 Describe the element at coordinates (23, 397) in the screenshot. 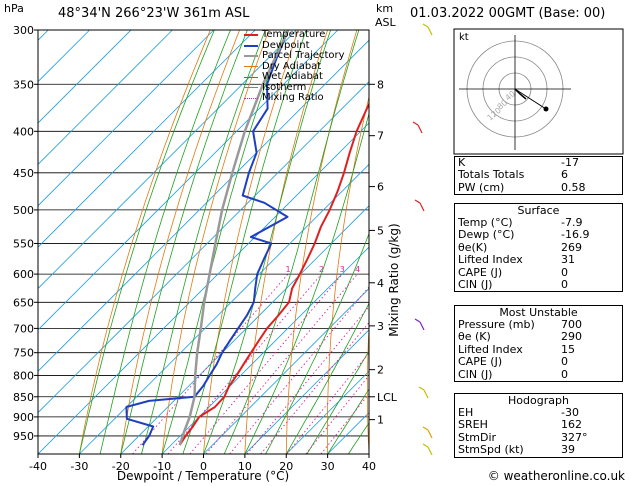

I see `pressure-tick-label: 850` at that location.